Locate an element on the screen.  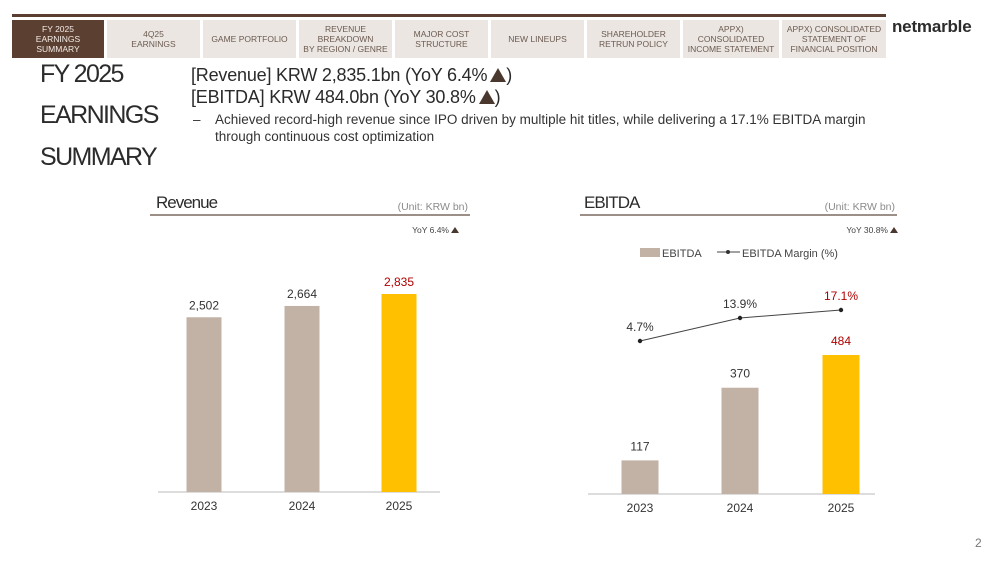
ebitda-headline: [EBITDA] KRW 484.0bn (YoY 30.8%) is located at coordinates (346, 97).